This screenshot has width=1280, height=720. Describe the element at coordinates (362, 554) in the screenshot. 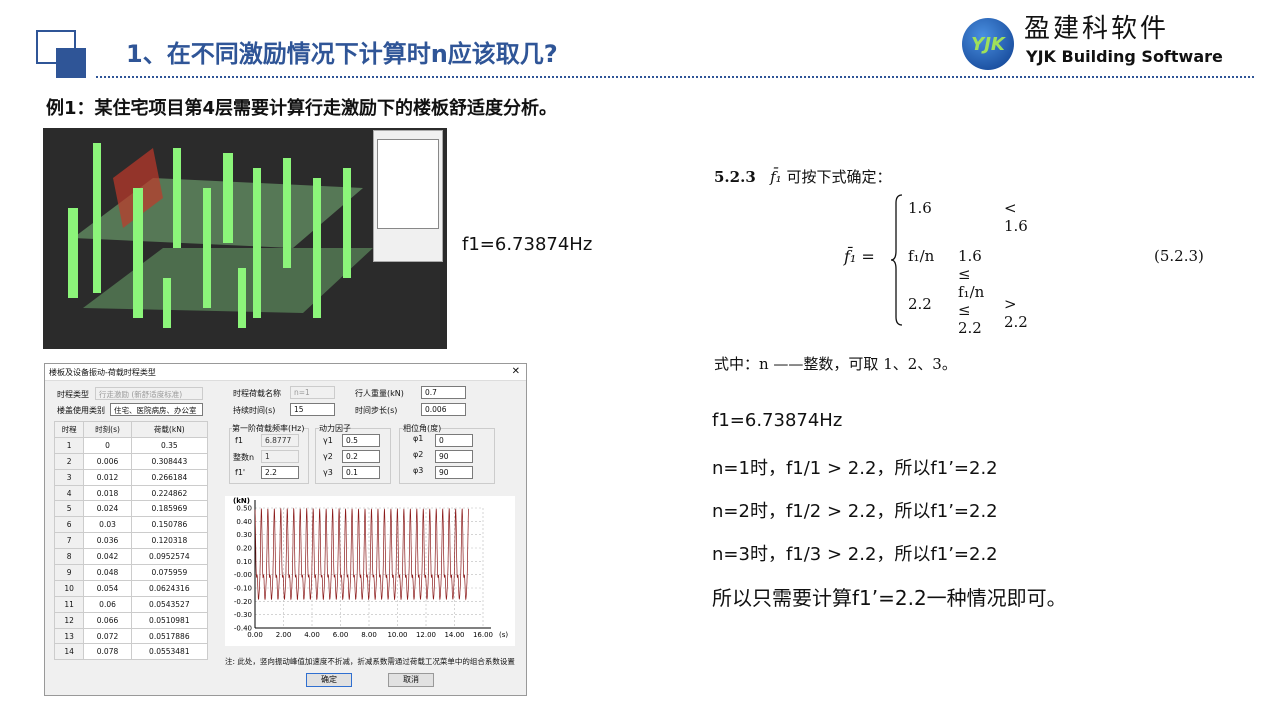

I see `load-series-line` at that location.